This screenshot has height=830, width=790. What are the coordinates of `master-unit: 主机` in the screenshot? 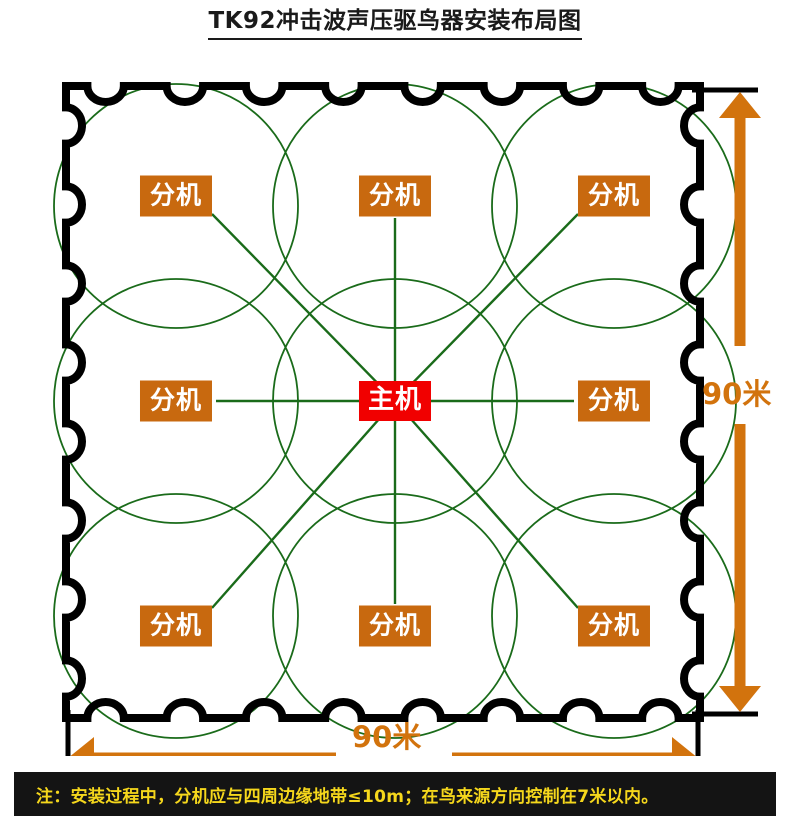 It's located at (395, 401).